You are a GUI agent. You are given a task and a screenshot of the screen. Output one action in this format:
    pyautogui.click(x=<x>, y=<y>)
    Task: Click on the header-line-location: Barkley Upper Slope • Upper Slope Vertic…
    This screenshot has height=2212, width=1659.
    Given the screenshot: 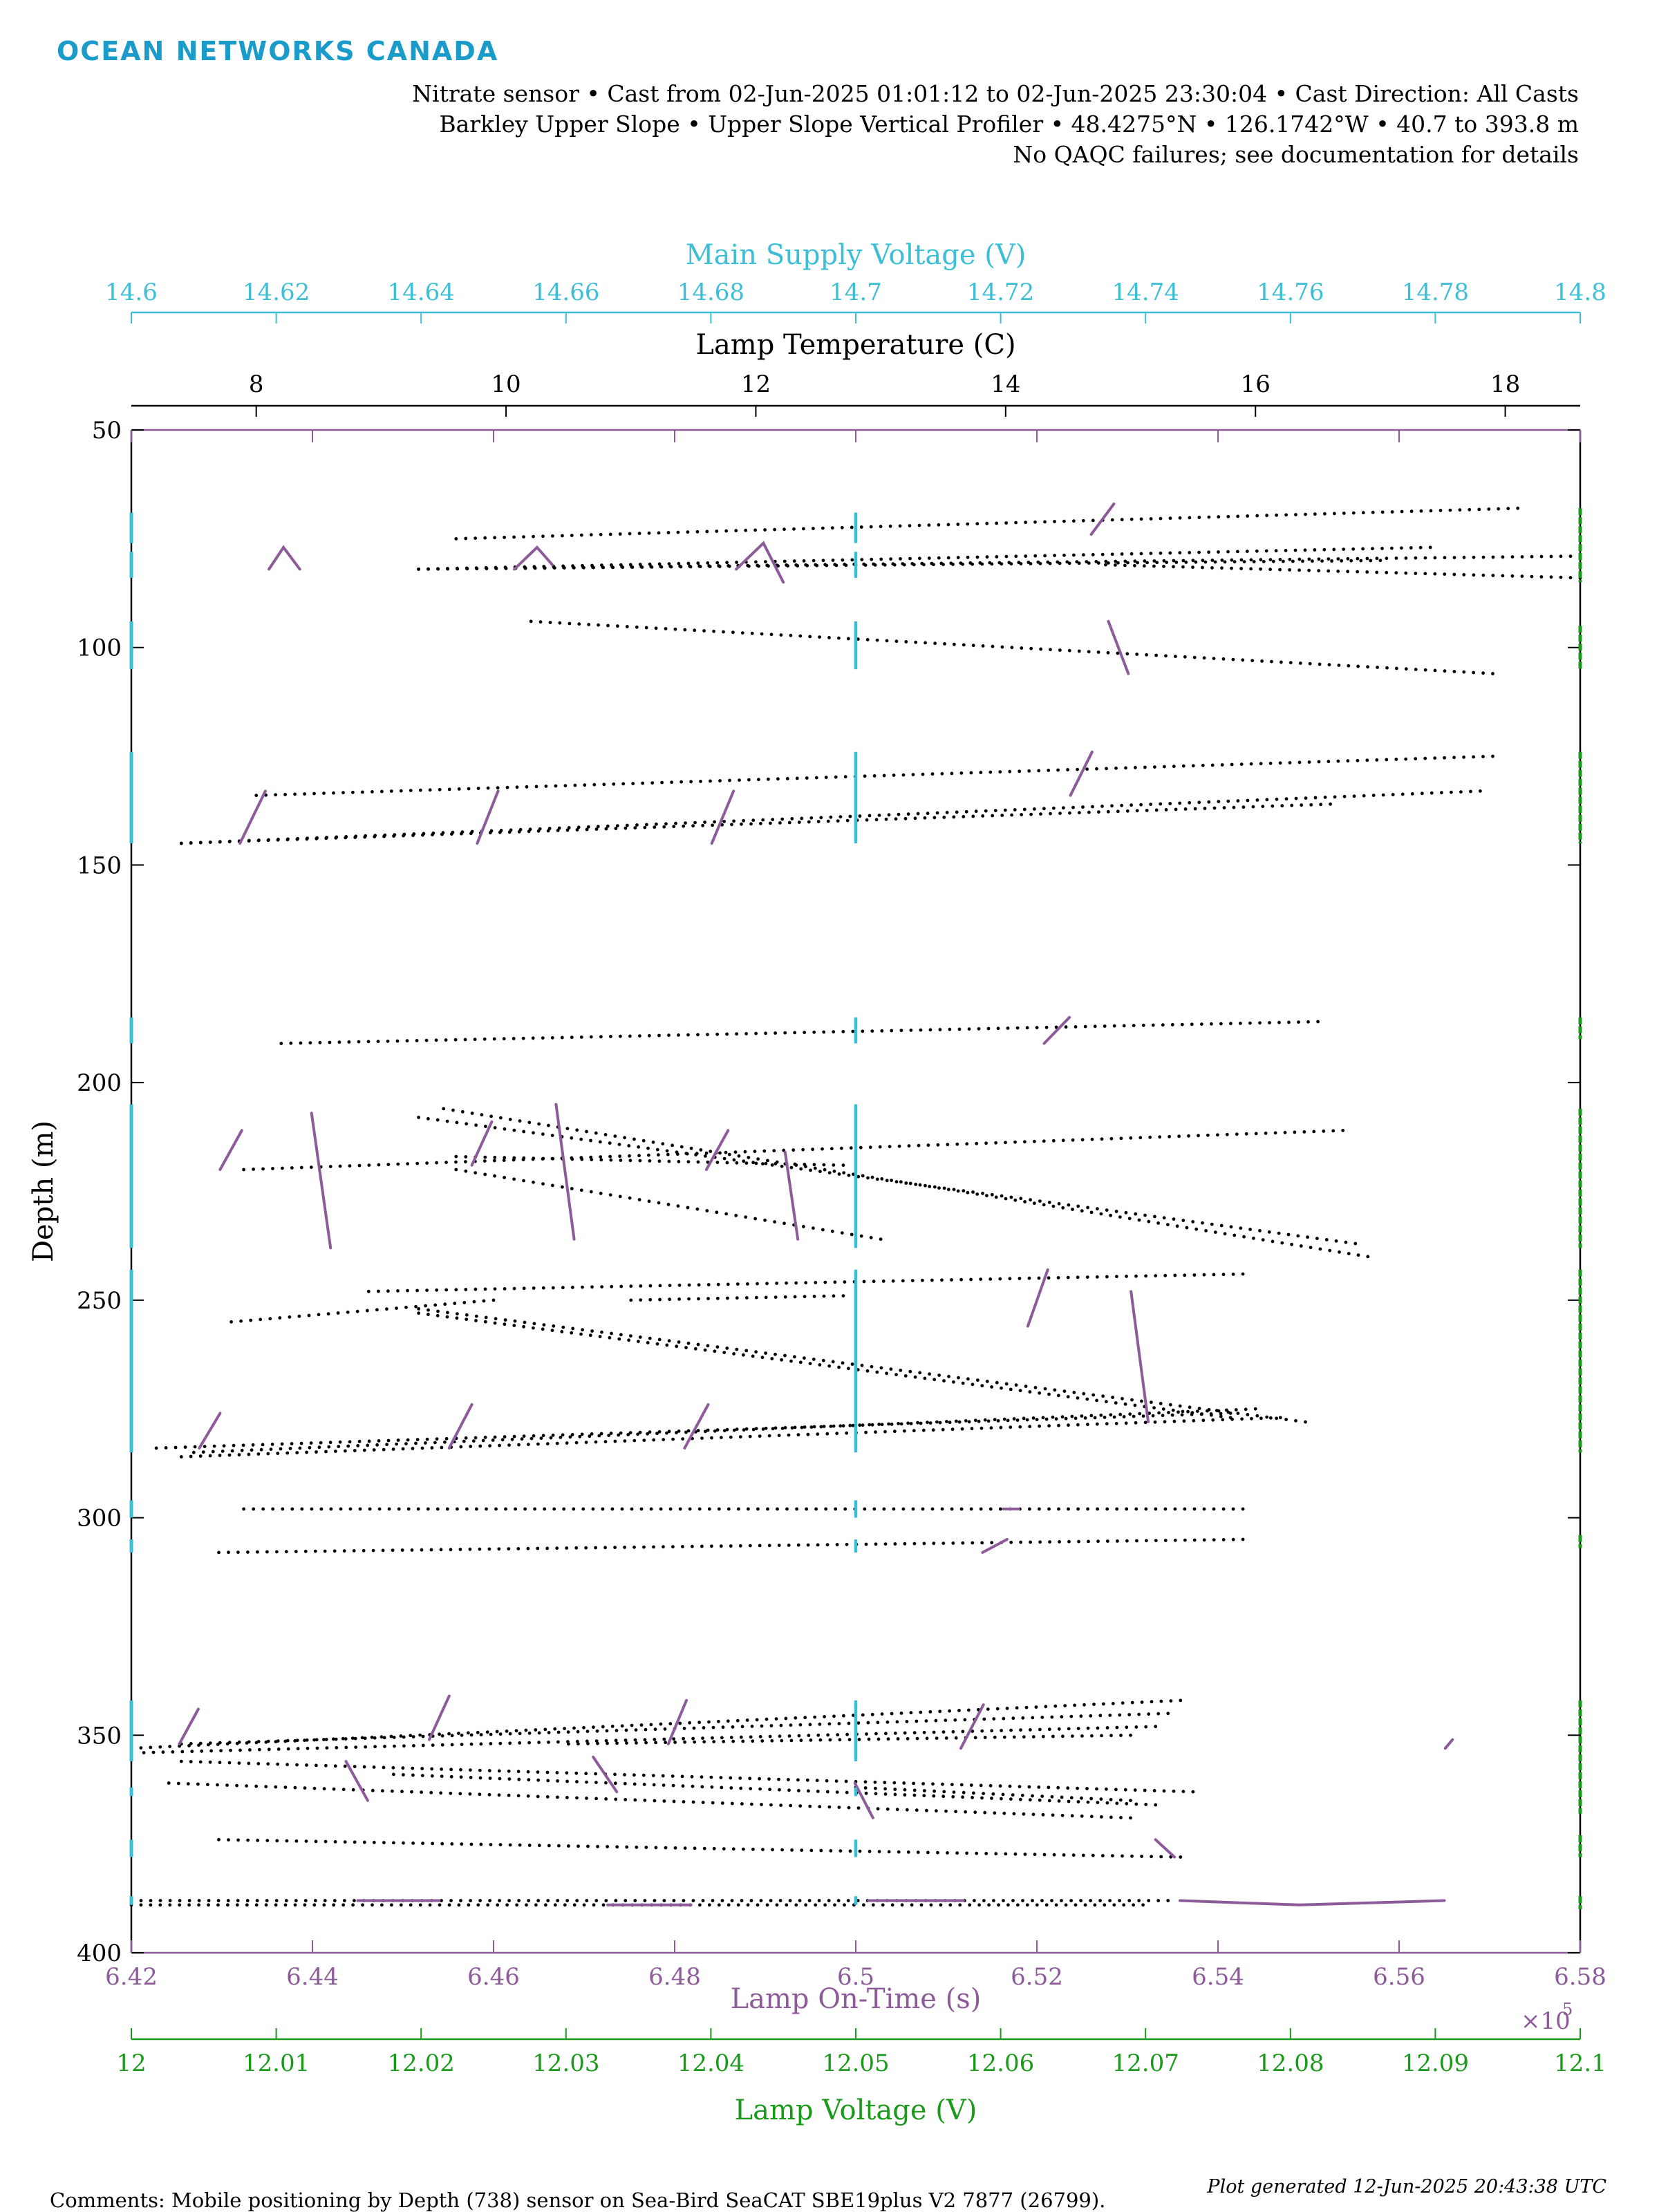 What is the action you would take?
    pyautogui.click(x=1009, y=124)
    